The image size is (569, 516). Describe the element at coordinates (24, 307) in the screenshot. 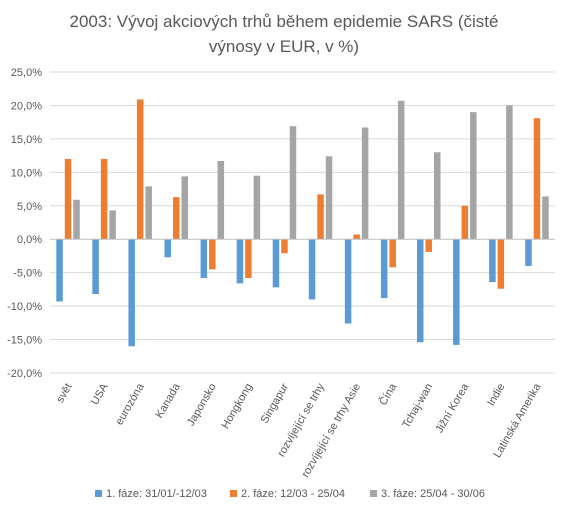

I see `y-tick-label: -10,0%` at that location.